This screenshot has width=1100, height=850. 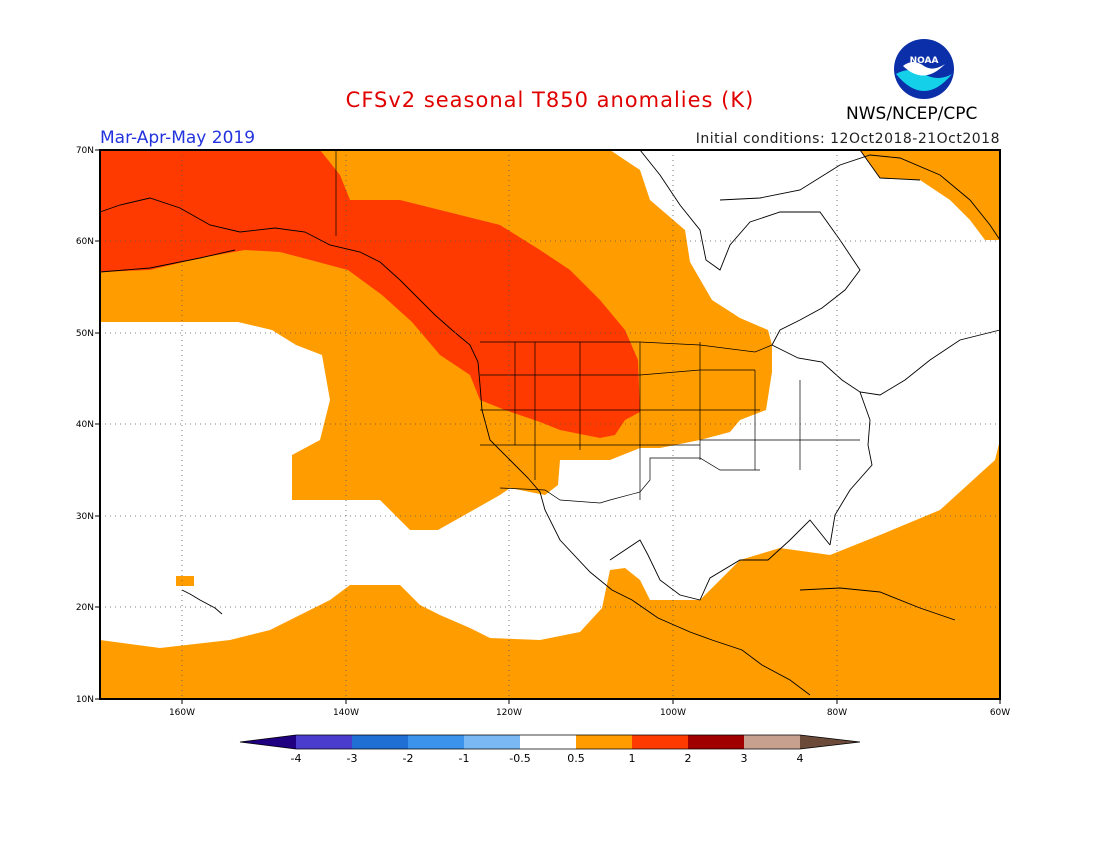 What do you see at coordinates (744, 758) in the screenshot?
I see `colorbar-label: 3` at bounding box center [744, 758].